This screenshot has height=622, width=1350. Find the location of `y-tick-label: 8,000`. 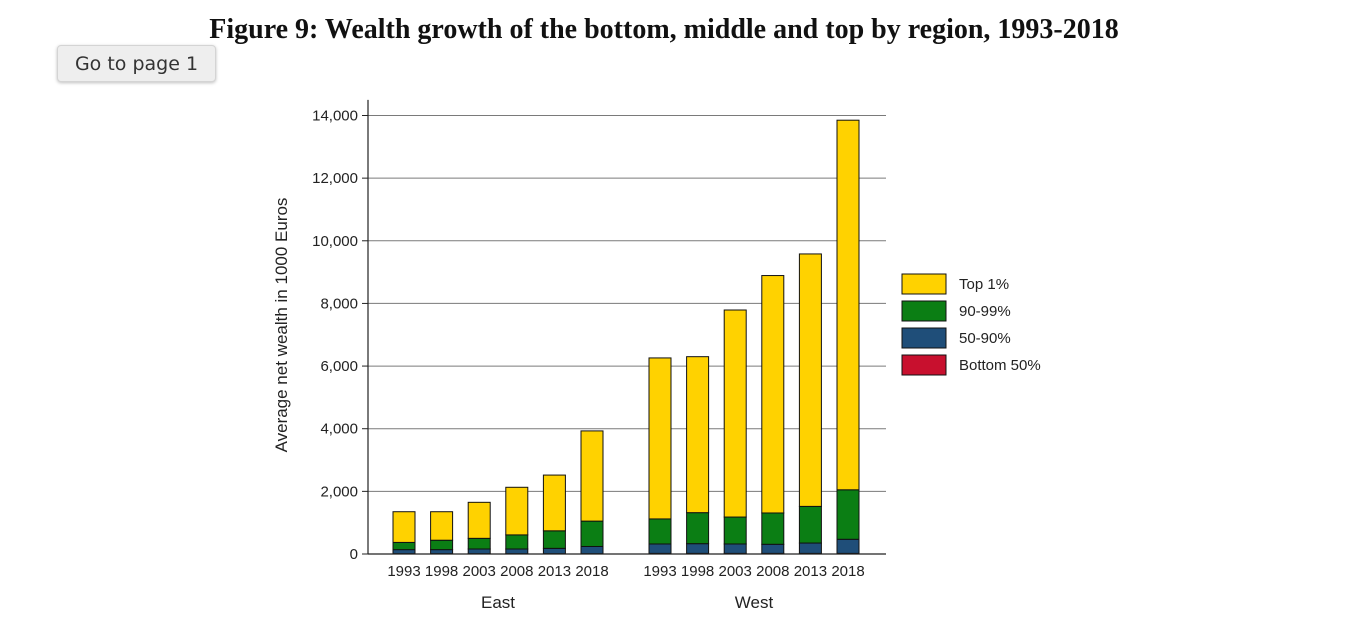

y-tick-label: 8,000 is located at coordinates (339, 303).